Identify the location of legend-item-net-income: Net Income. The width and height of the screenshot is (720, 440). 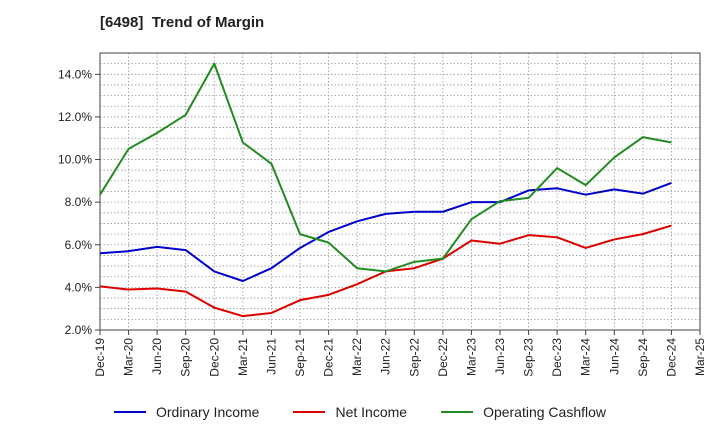
(350, 412).